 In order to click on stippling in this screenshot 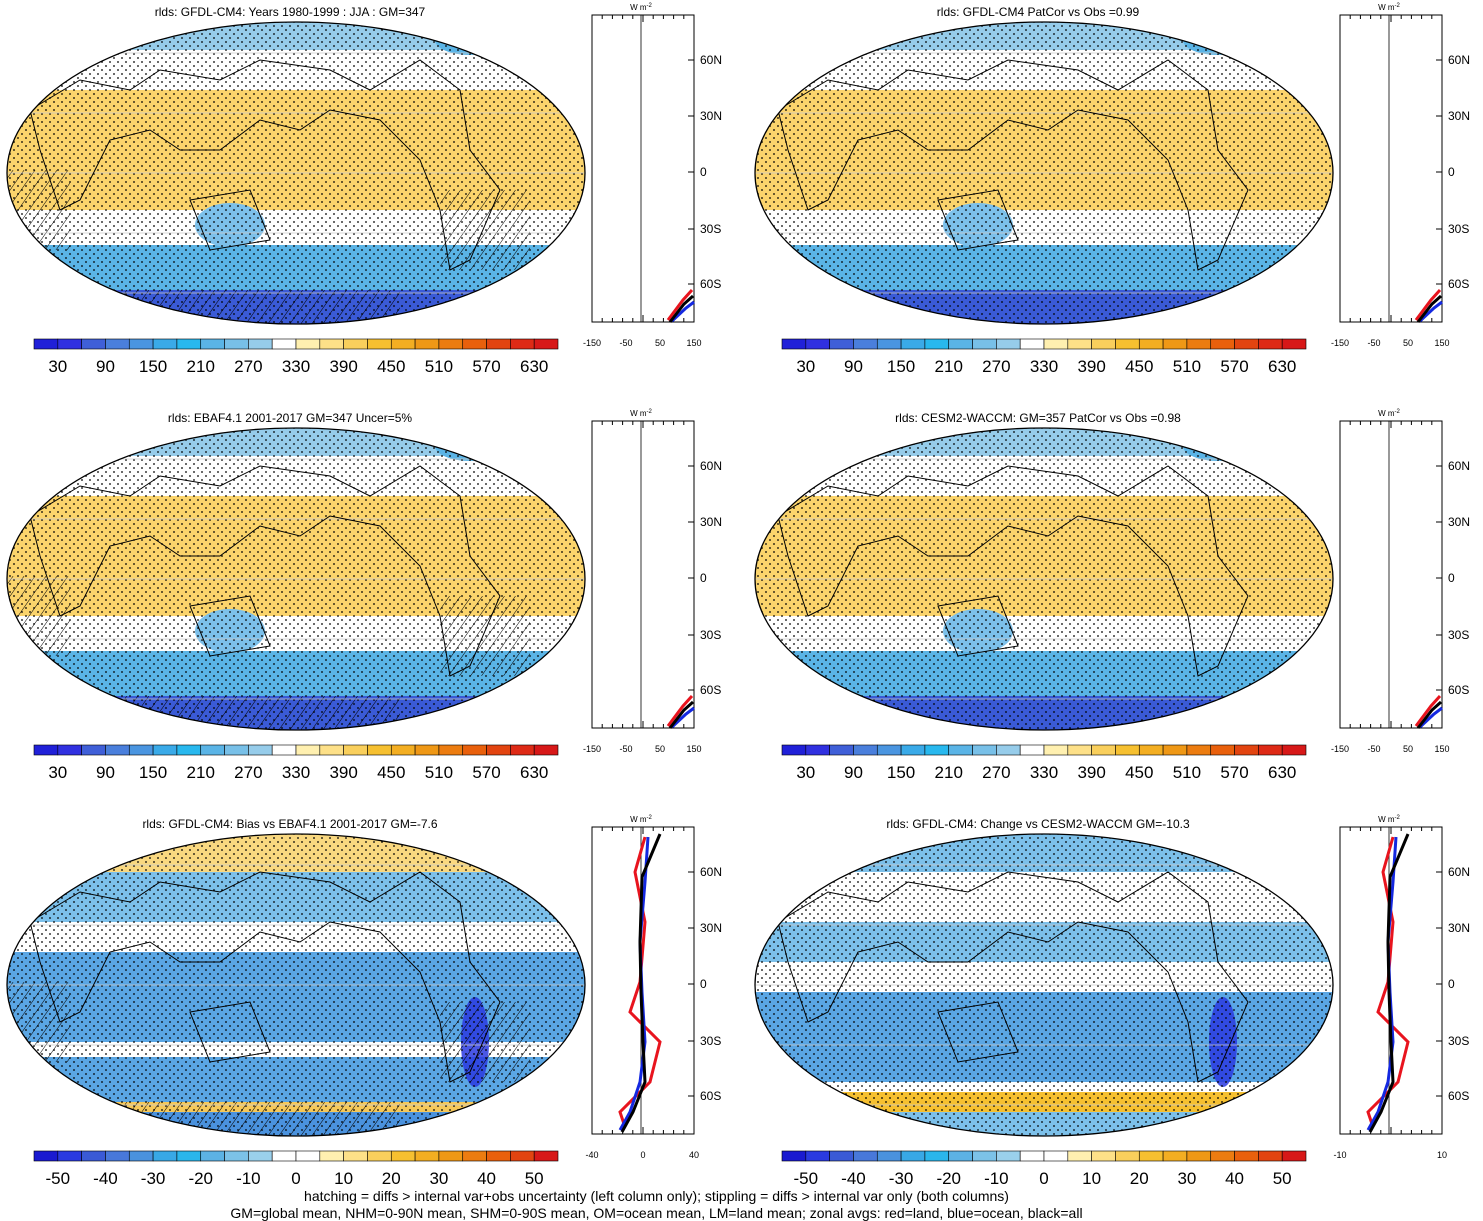, I will do `click(296, 985)`.